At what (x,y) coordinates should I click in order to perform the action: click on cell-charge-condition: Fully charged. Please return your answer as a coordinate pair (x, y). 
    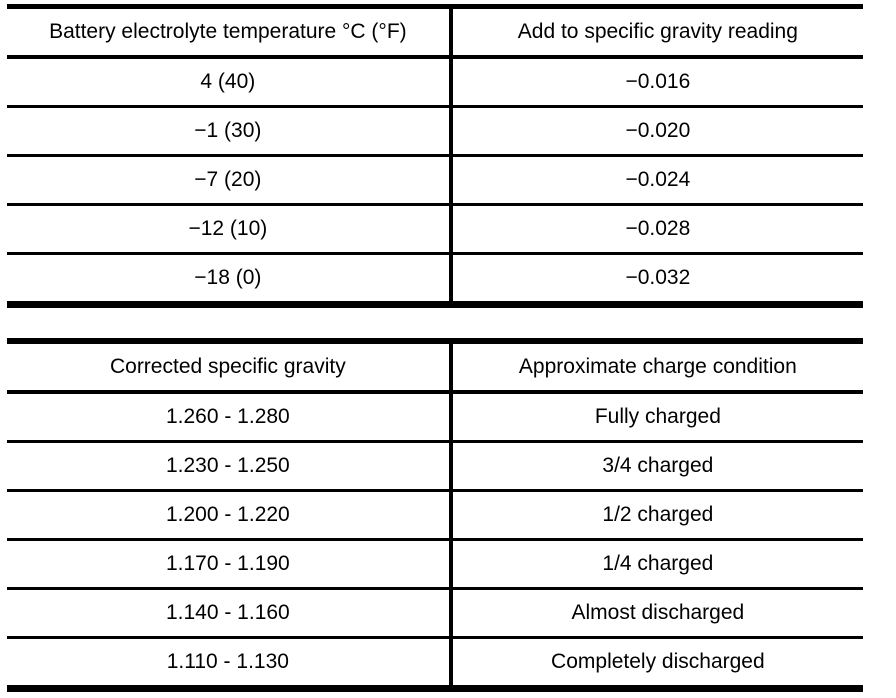
    Looking at the image, I should click on (656, 417).